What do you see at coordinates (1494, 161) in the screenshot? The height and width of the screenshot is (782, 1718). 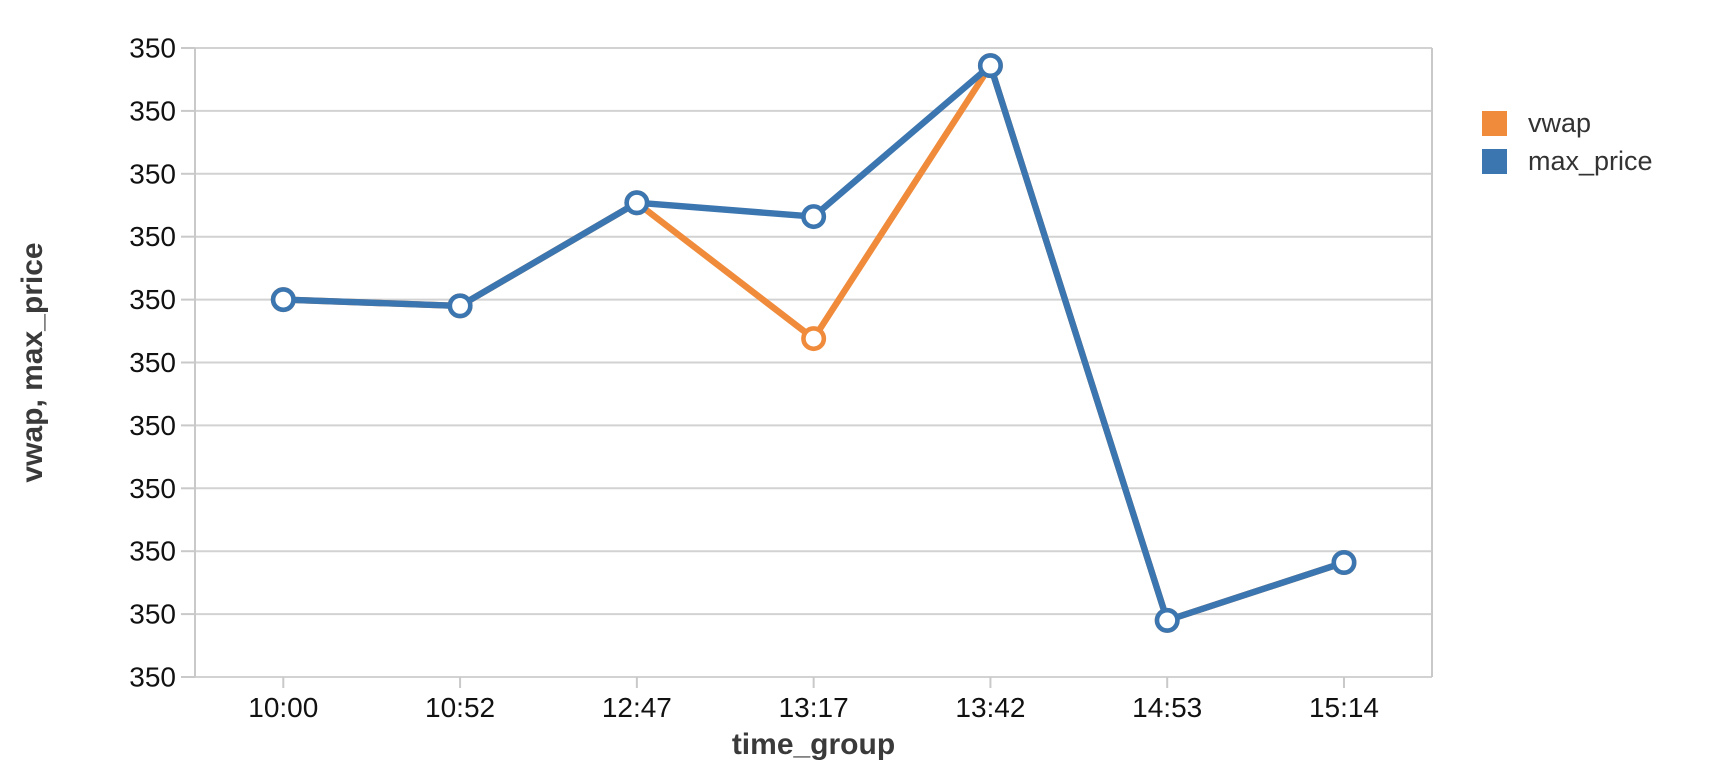 I see `legend-swatch-max_price` at bounding box center [1494, 161].